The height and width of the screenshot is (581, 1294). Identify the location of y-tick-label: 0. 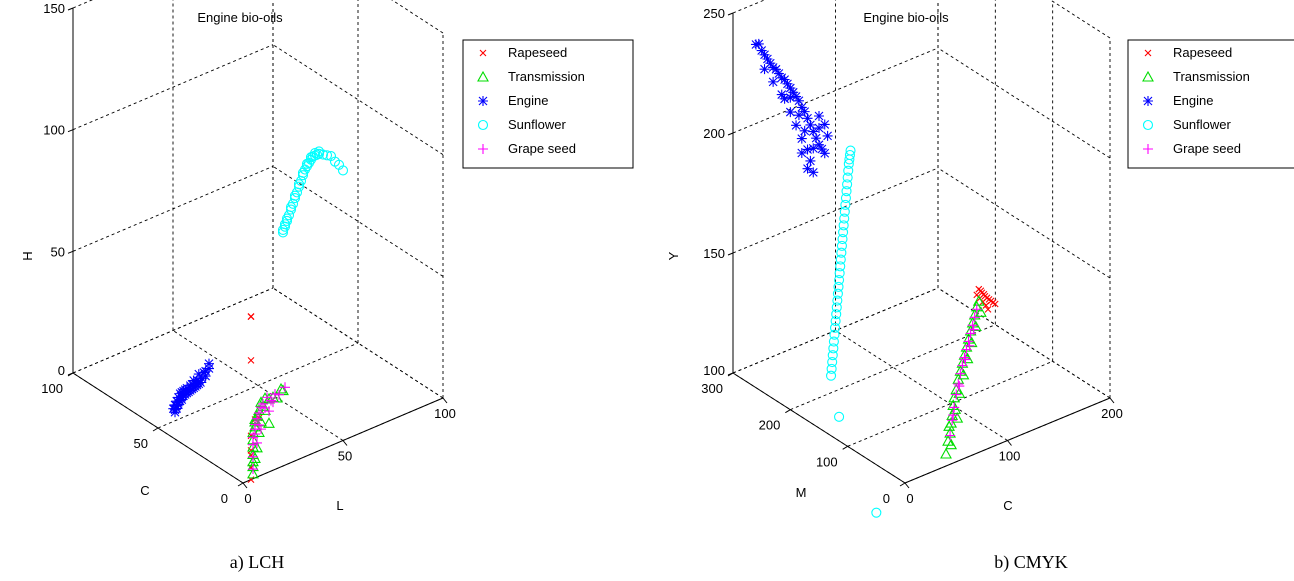
(886, 498).